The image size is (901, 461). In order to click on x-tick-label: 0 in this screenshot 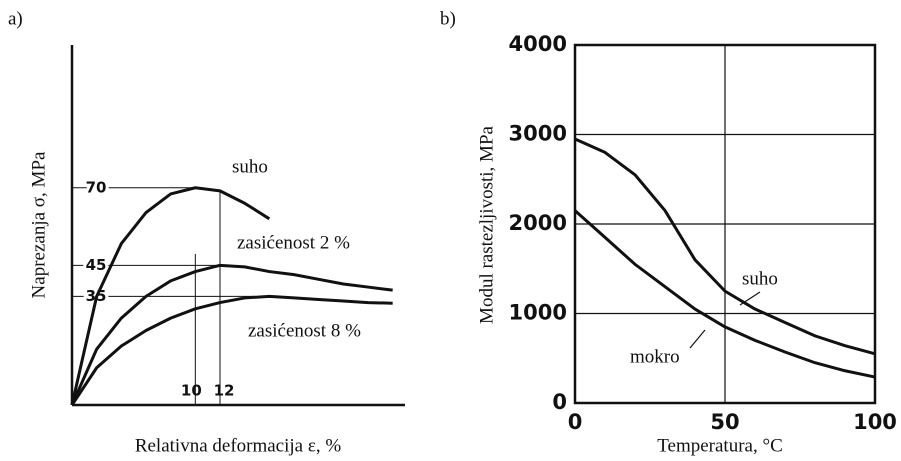, I will do `click(575, 422)`.